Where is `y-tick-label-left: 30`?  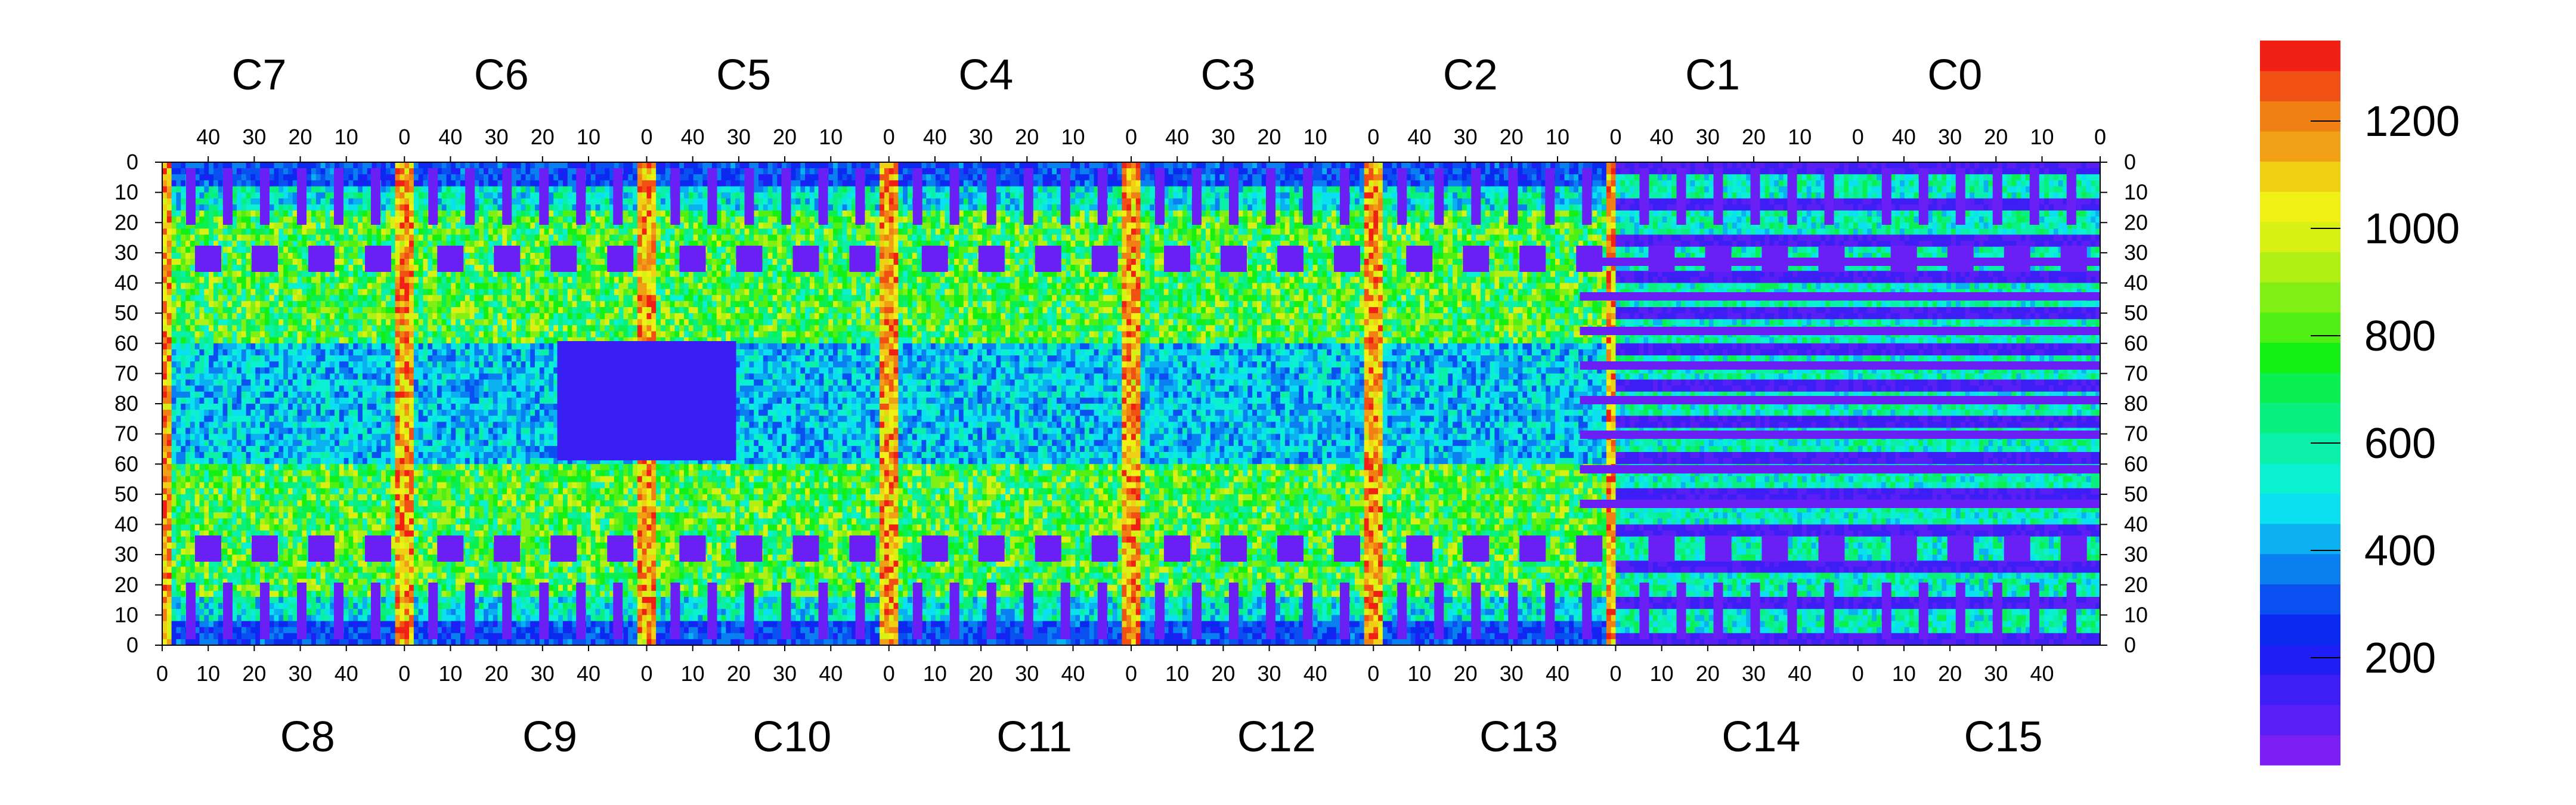 y-tick-label-left: 30 is located at coordinates (126, 554).